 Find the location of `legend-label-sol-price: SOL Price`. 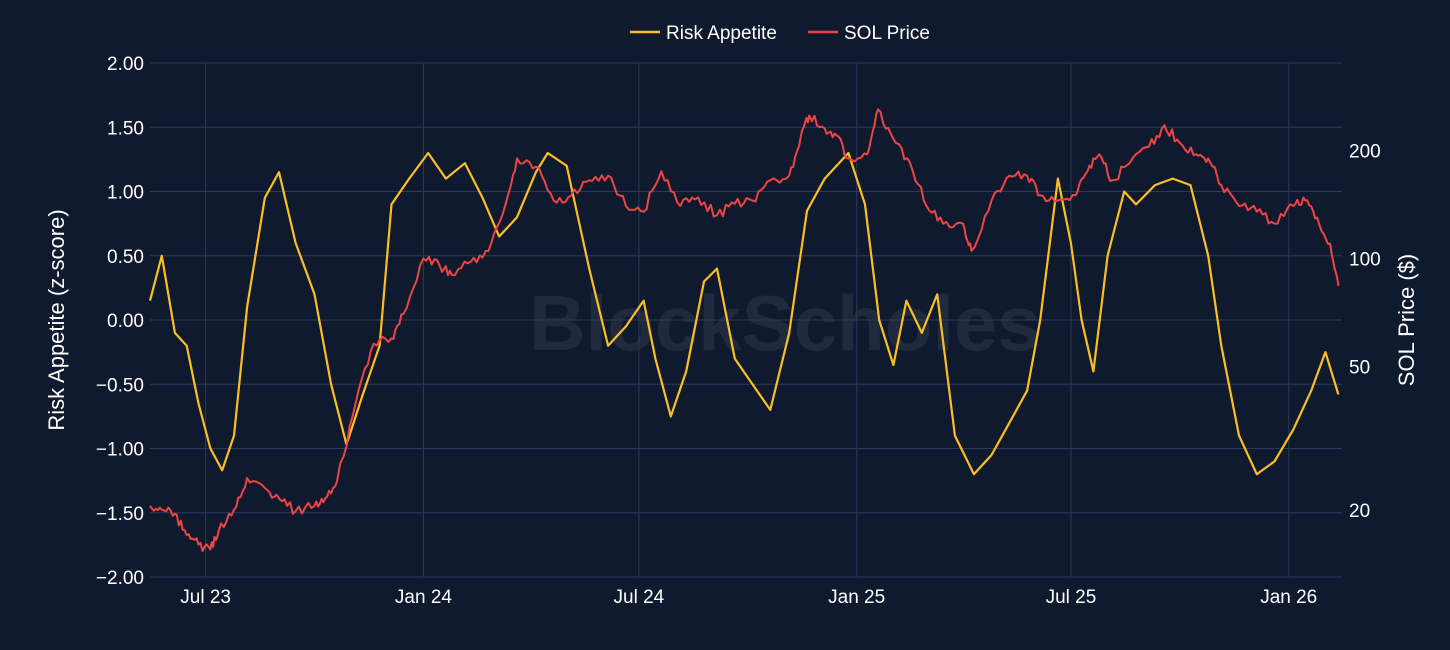

legend-label-sol-price: SOL Price is located at coordinates (887, 33).